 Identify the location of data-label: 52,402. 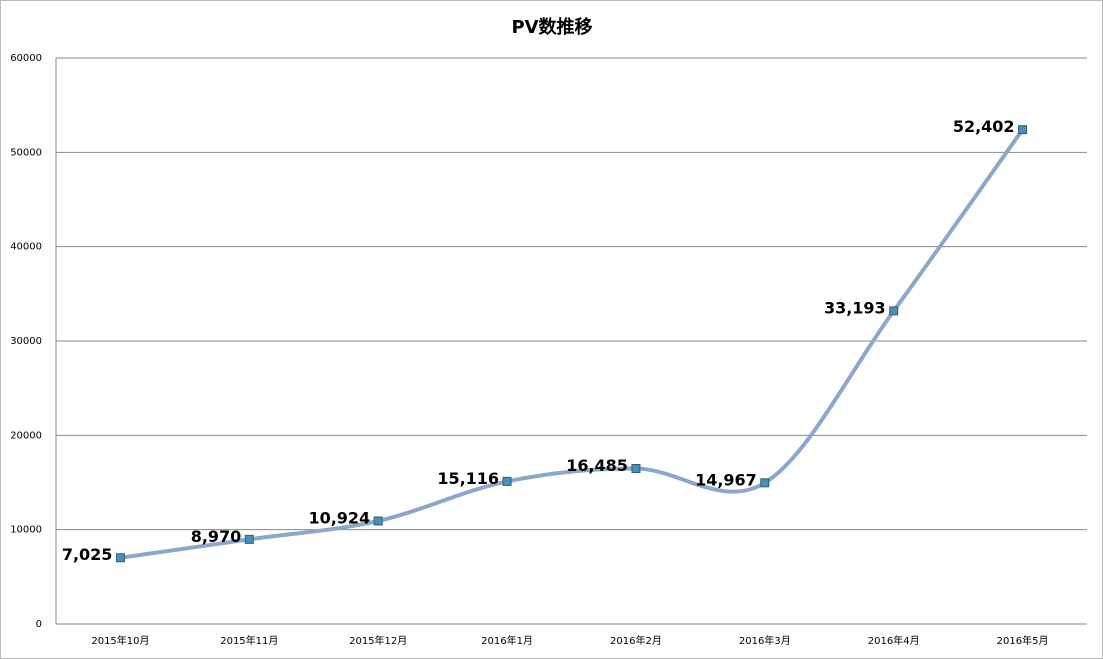
(984, 126).